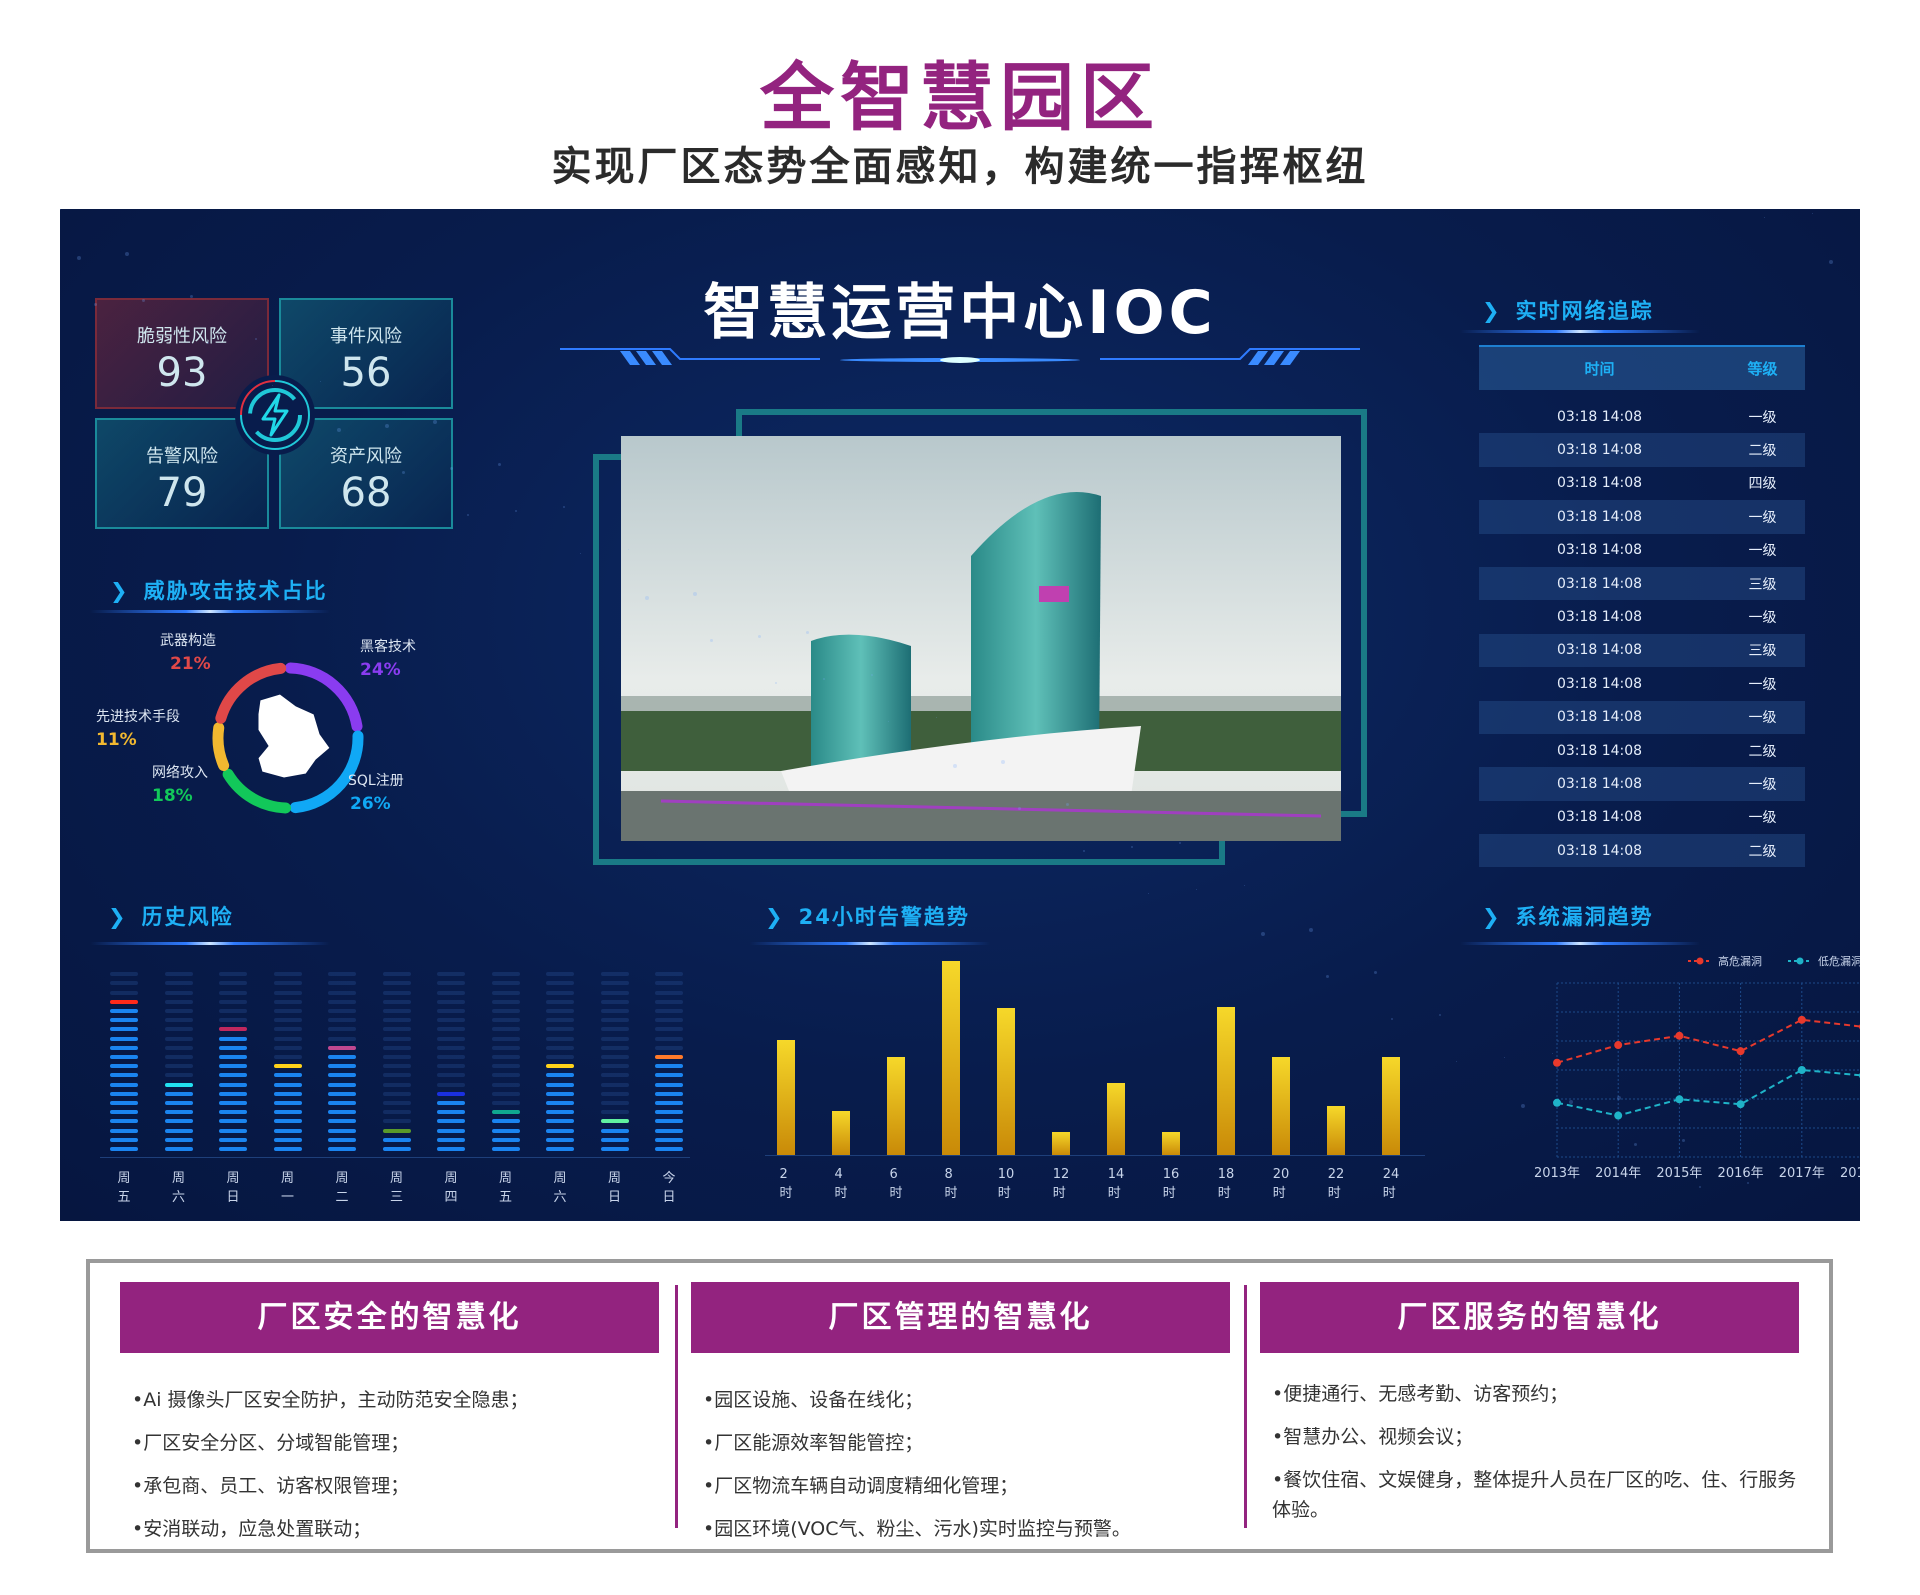 This screenshot has width=1920, height=1595. I want to click on x-tick-label: 14时, so click(1116, 1184).